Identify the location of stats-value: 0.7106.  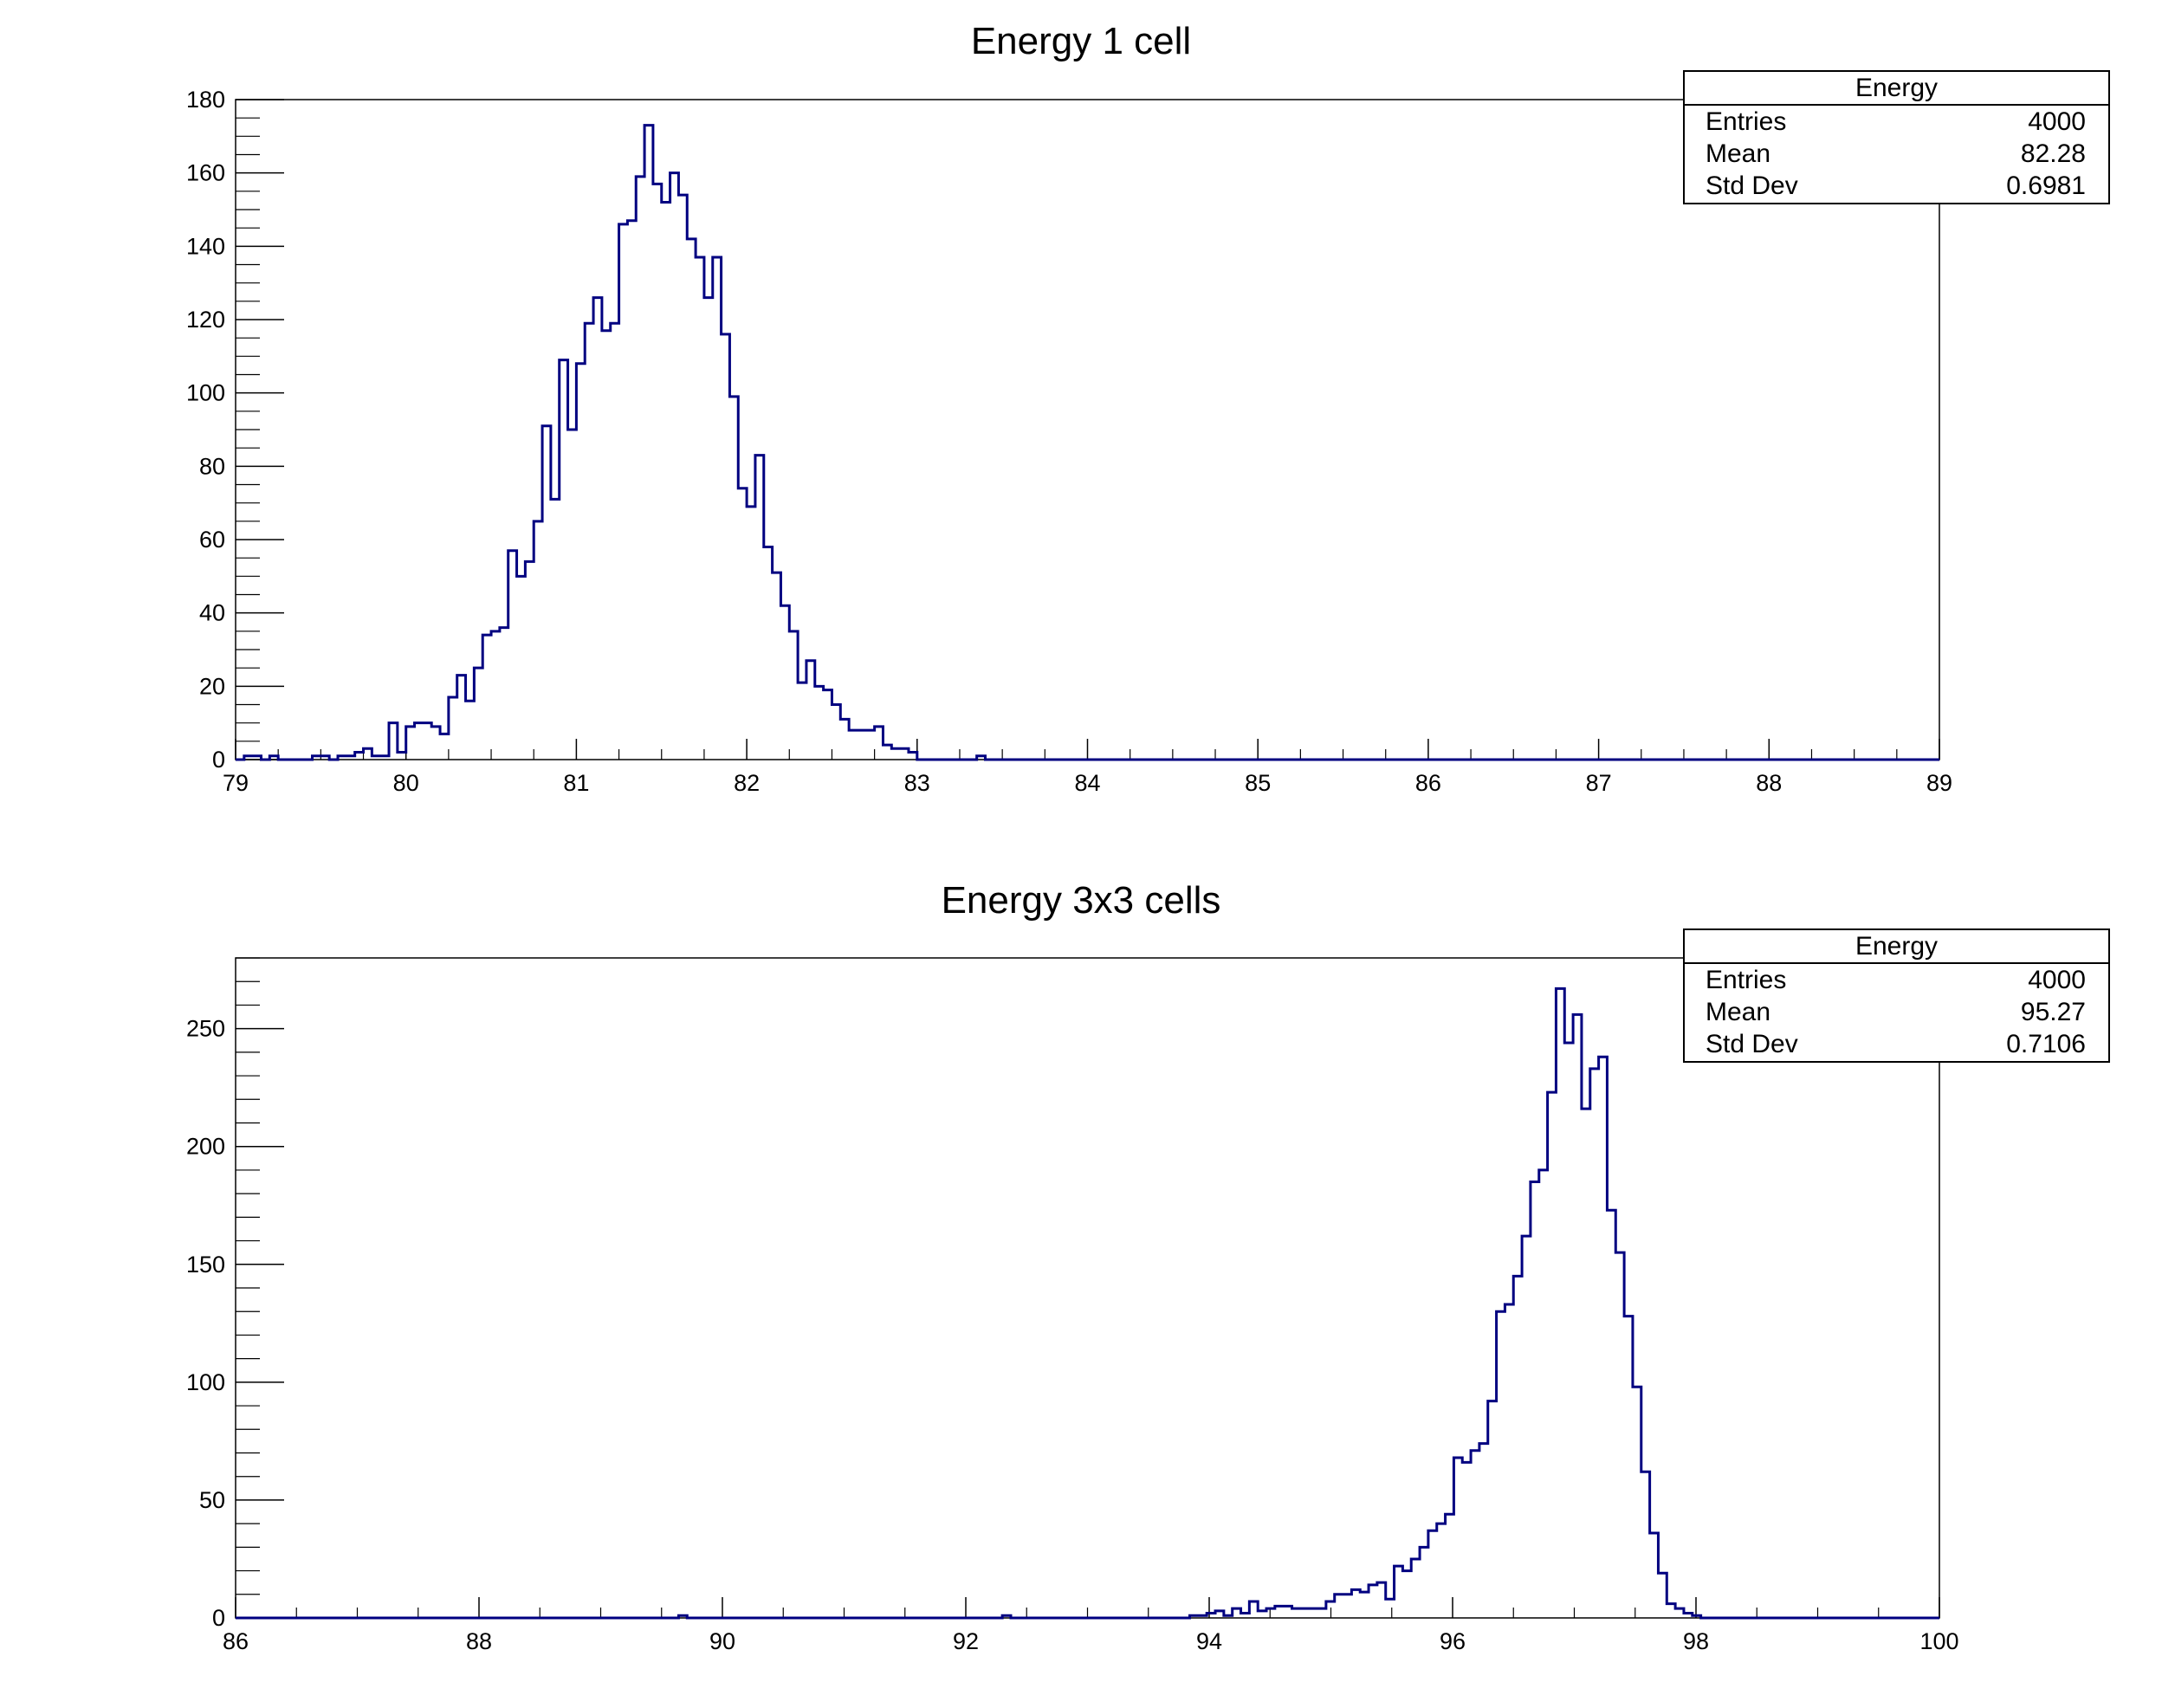
(2046, 1044).